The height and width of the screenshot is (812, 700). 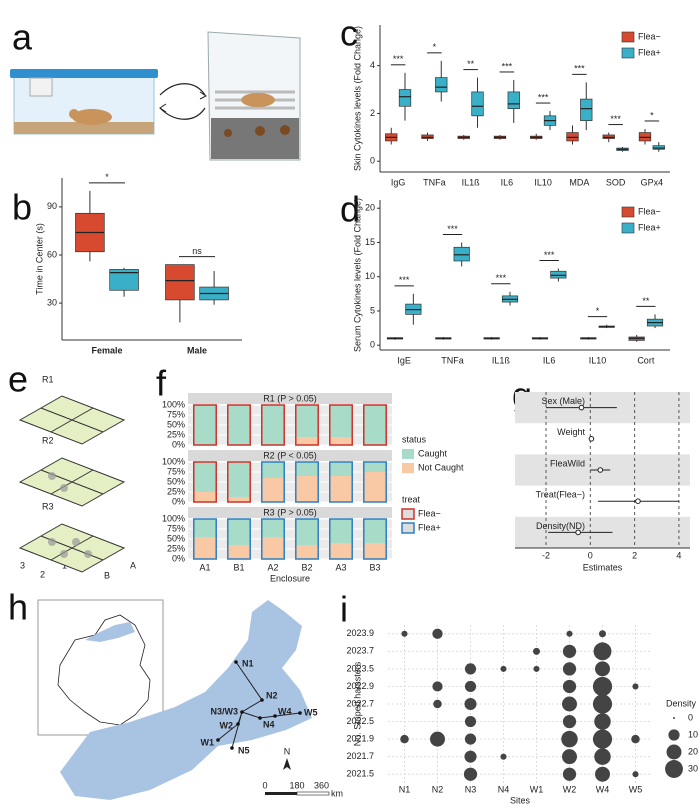 What do you see at coordinates (372, 310) in the screenshot?
I see `y-tick-label: 5` at bounding box center [372, 310].